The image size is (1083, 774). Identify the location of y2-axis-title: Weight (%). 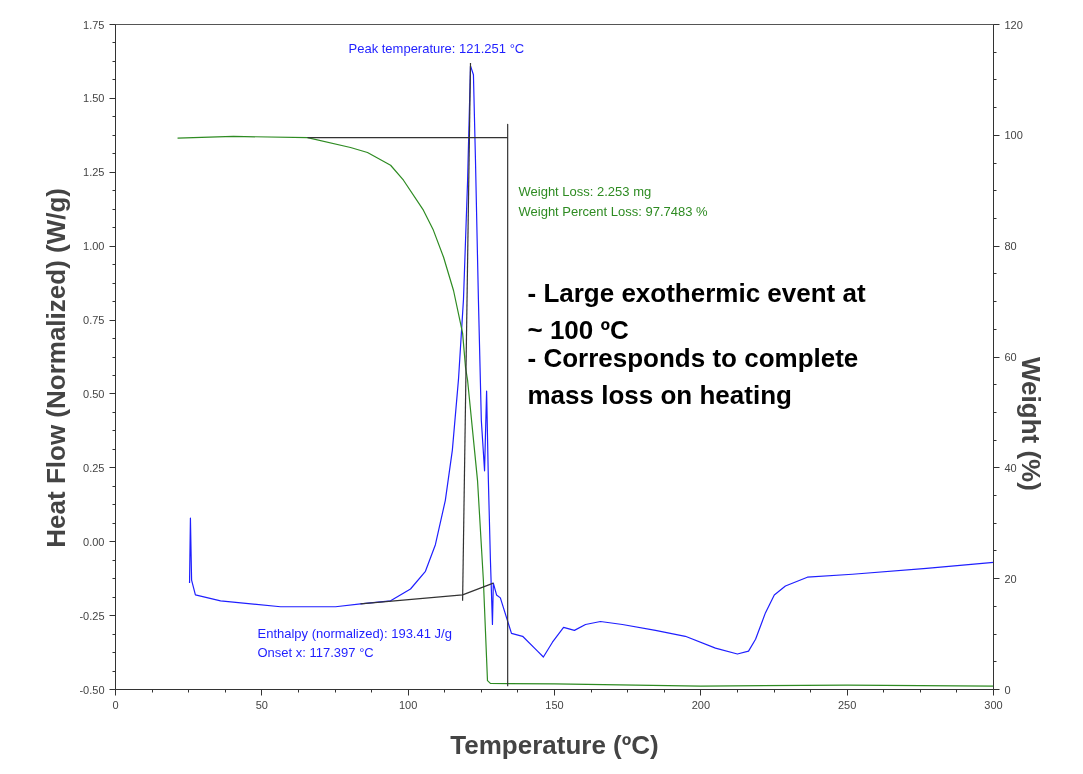
(1030, 424).